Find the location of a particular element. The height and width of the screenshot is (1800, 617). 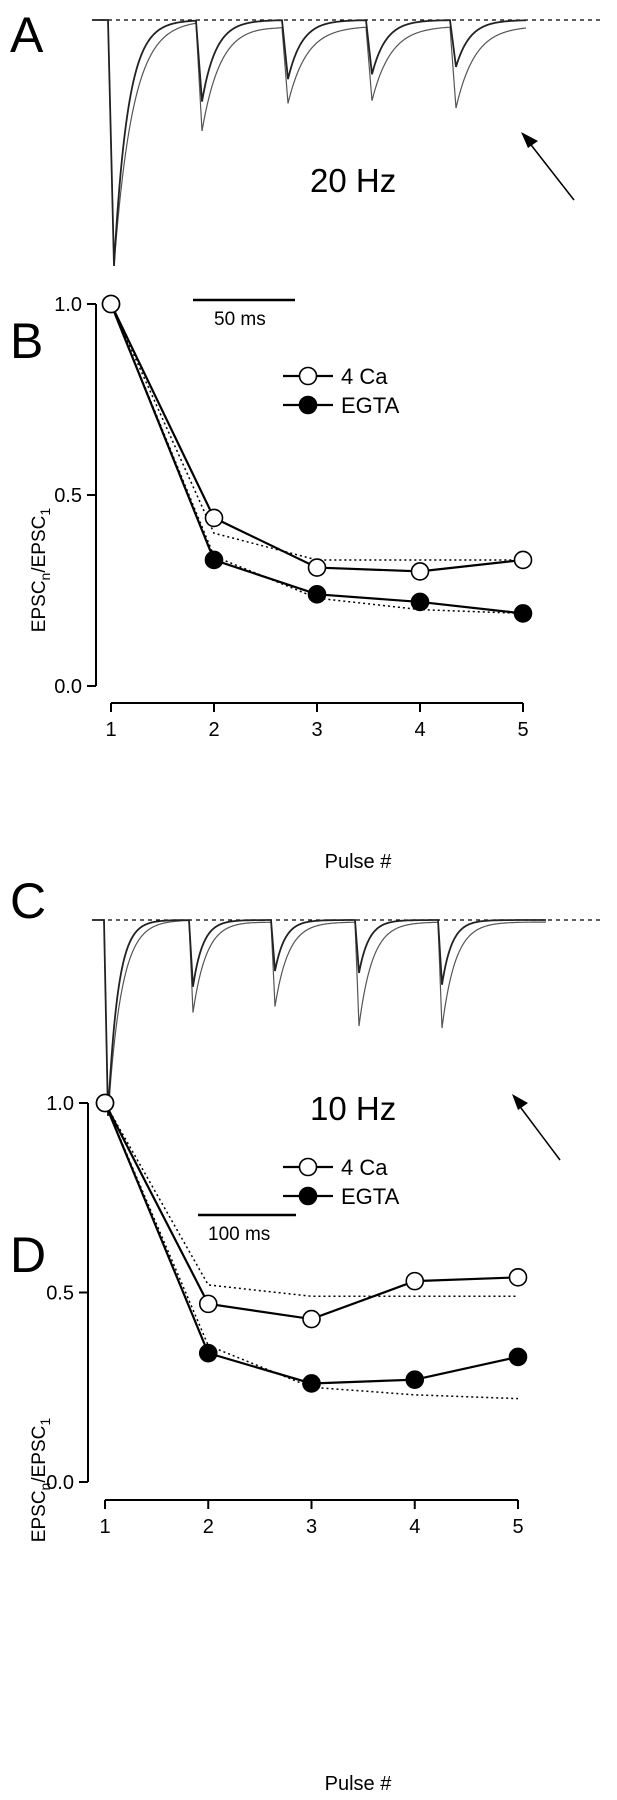

panel-d-x-tick-label: 2 is located at coordinates (208, 1527).